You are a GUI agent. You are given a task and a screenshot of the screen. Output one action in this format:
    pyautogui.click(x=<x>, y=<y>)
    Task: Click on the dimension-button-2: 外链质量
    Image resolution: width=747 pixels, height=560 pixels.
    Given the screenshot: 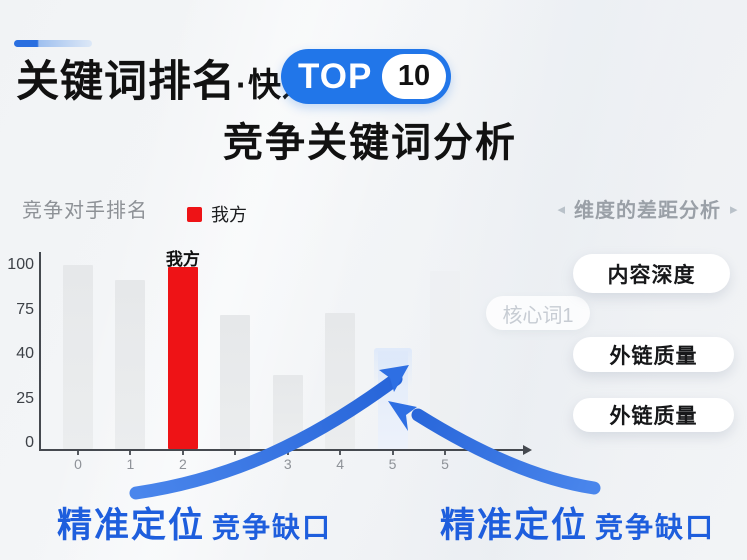 What is the action you would take?
    pyautogui.click(x=653, y=354)
    